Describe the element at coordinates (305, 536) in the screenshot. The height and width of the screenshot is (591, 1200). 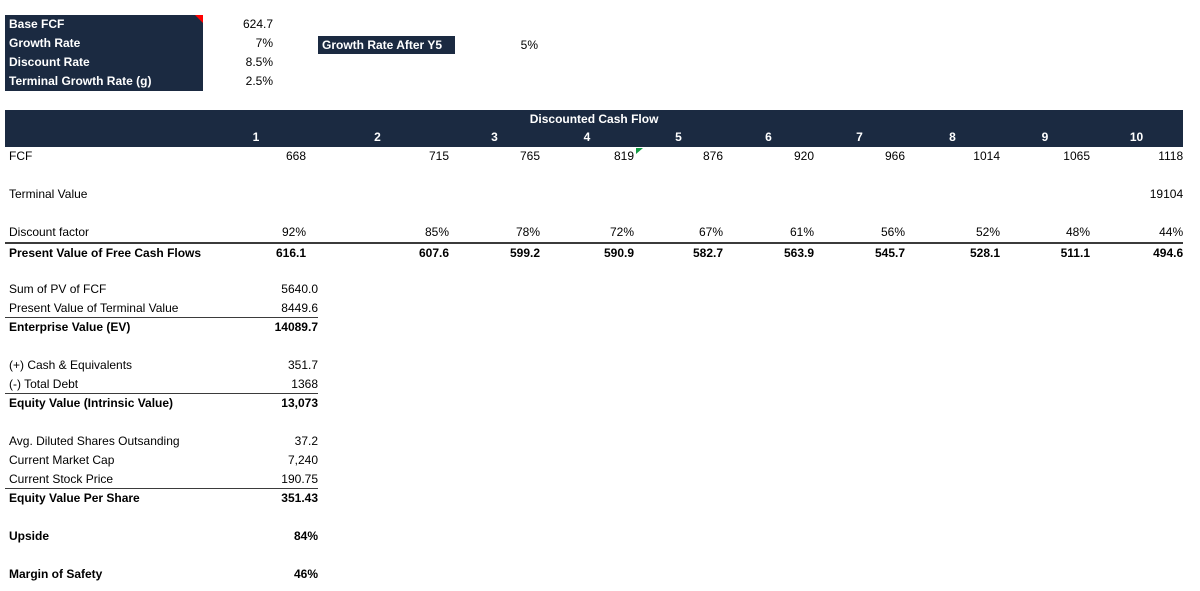
I see `summary-value-cell: 84%` at that location.